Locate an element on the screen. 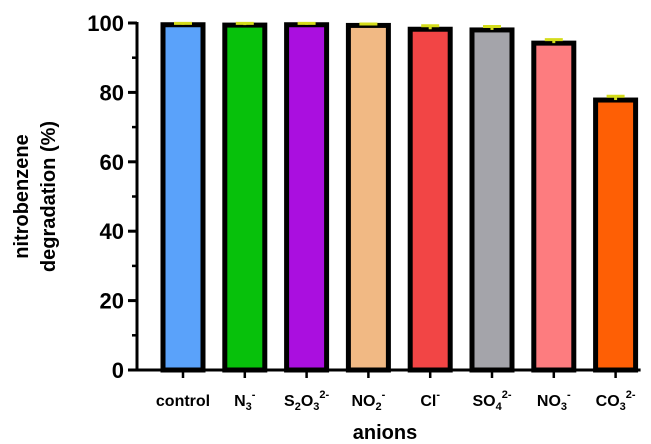  x-tick-label: Cl- is located at coordinates (430, 399).